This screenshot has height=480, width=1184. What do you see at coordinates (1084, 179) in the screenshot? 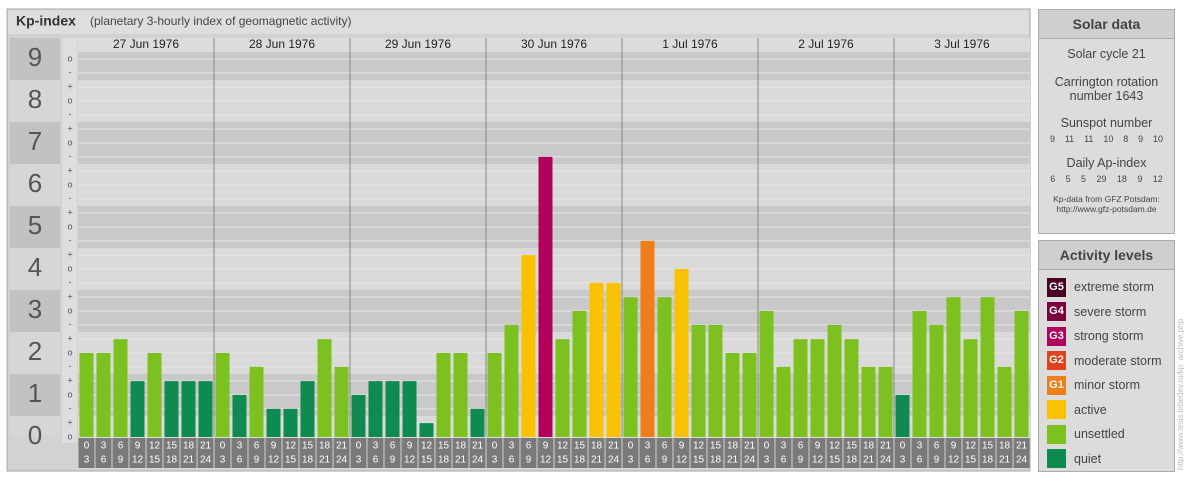
I see `ap-value: 5` at bounding box center [1084, 179].